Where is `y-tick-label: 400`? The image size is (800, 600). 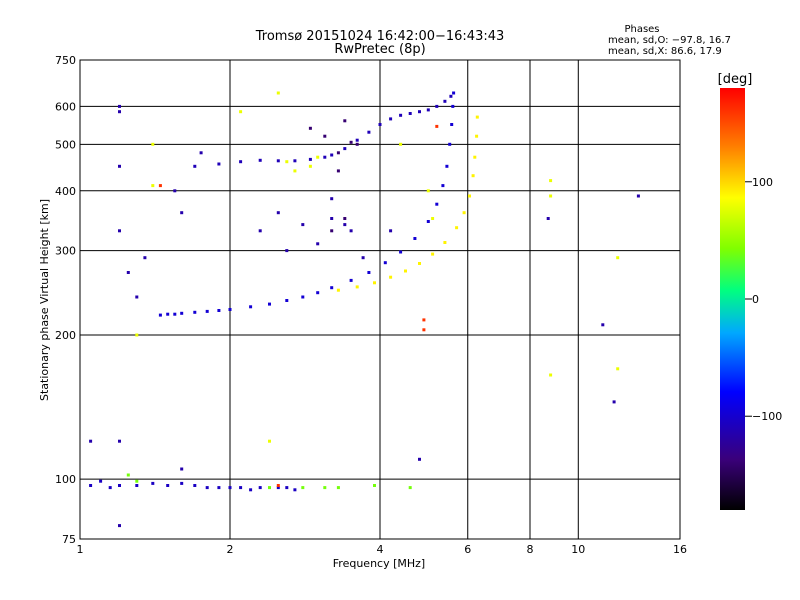
y-tick-label: 400 is located at coordinates (65, 191).